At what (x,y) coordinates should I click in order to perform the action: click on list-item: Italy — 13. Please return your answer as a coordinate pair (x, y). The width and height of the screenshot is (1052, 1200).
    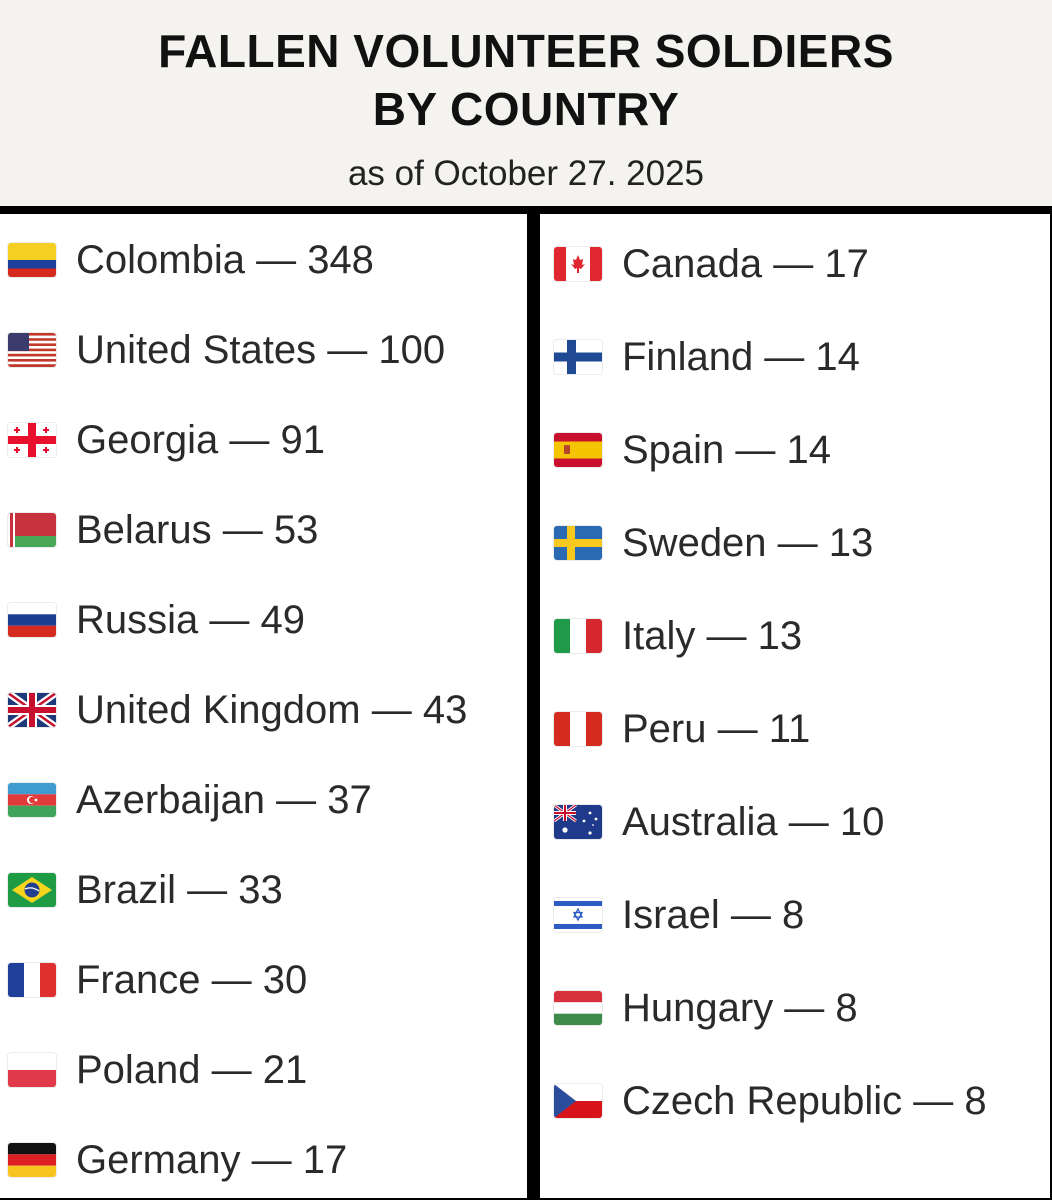
    Looking at the image, I should click on (678, 636).